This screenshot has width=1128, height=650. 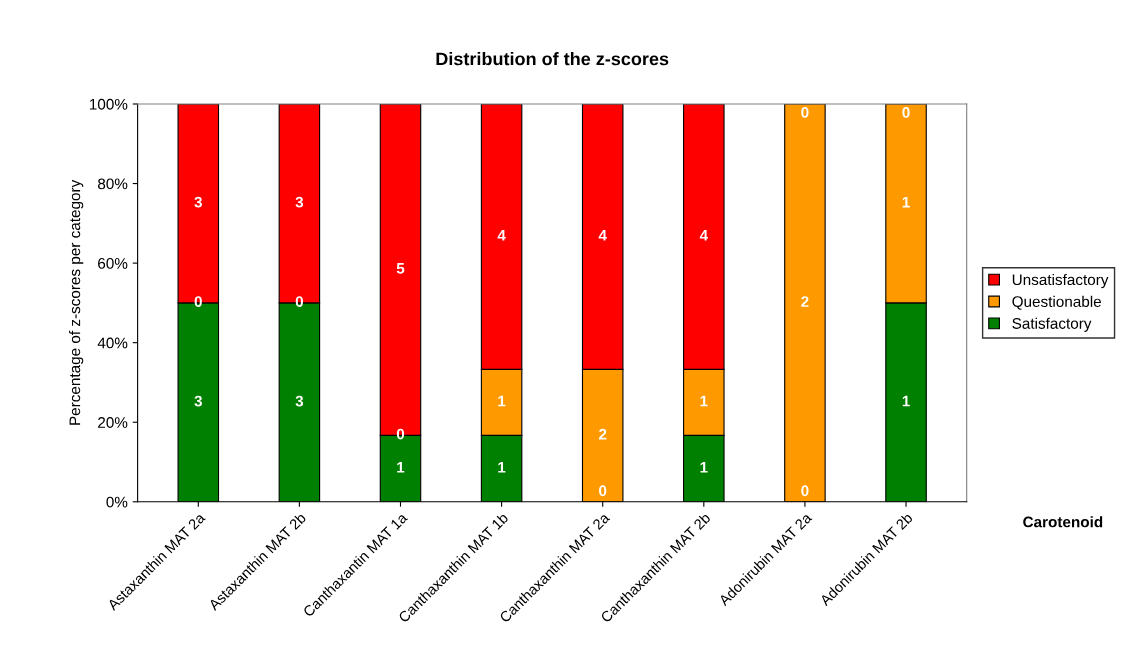 I want to click on y-tick-label: 60%, so click(x=113, y=263).